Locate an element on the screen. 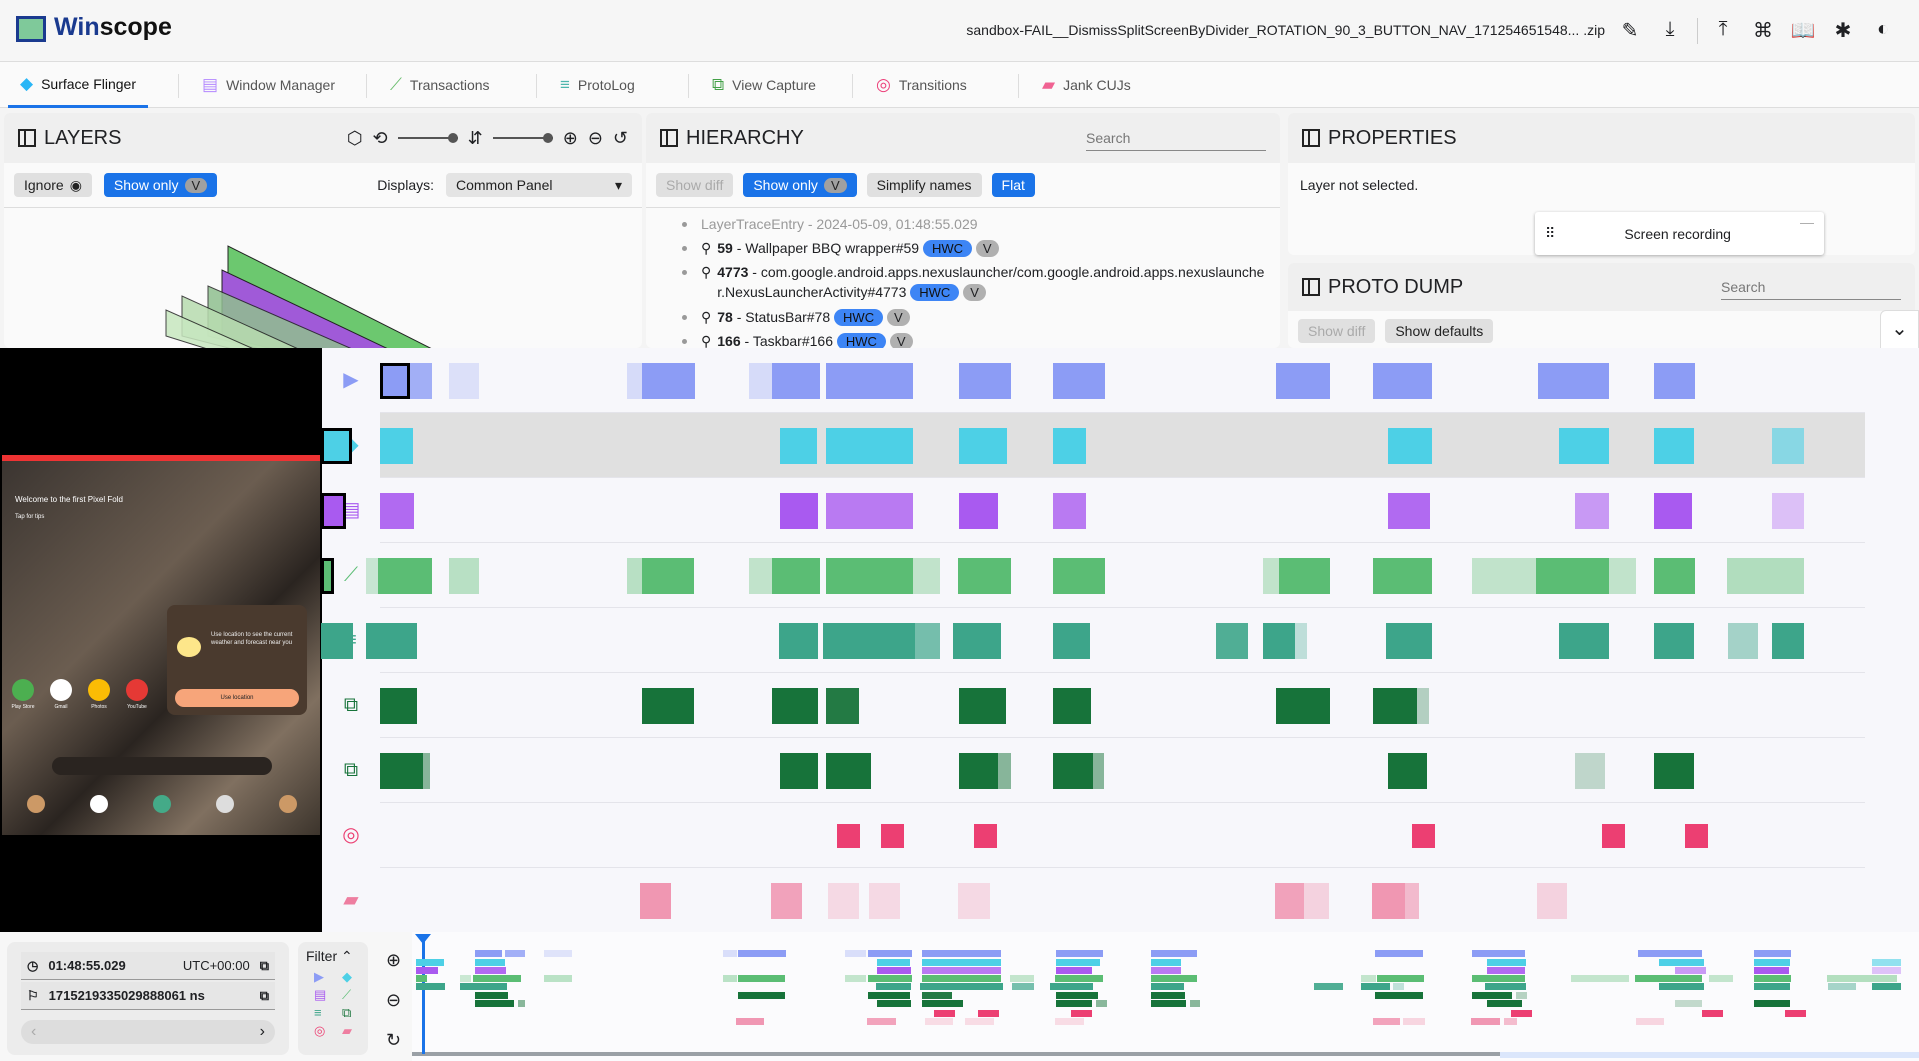 The image size is (1919, 1061). show-diff-button: Show diff is located at coordinates (695, 185).